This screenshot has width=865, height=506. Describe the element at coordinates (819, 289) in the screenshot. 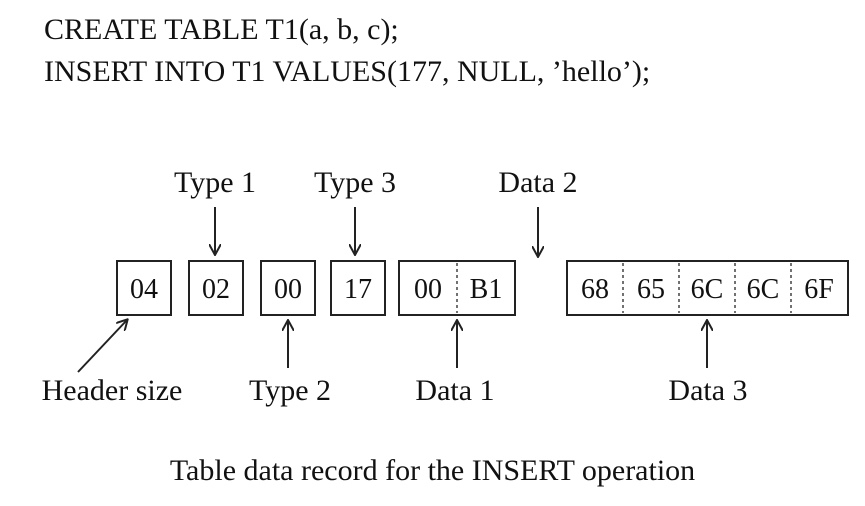

I see `data3-byte-4: 6F` at that location.